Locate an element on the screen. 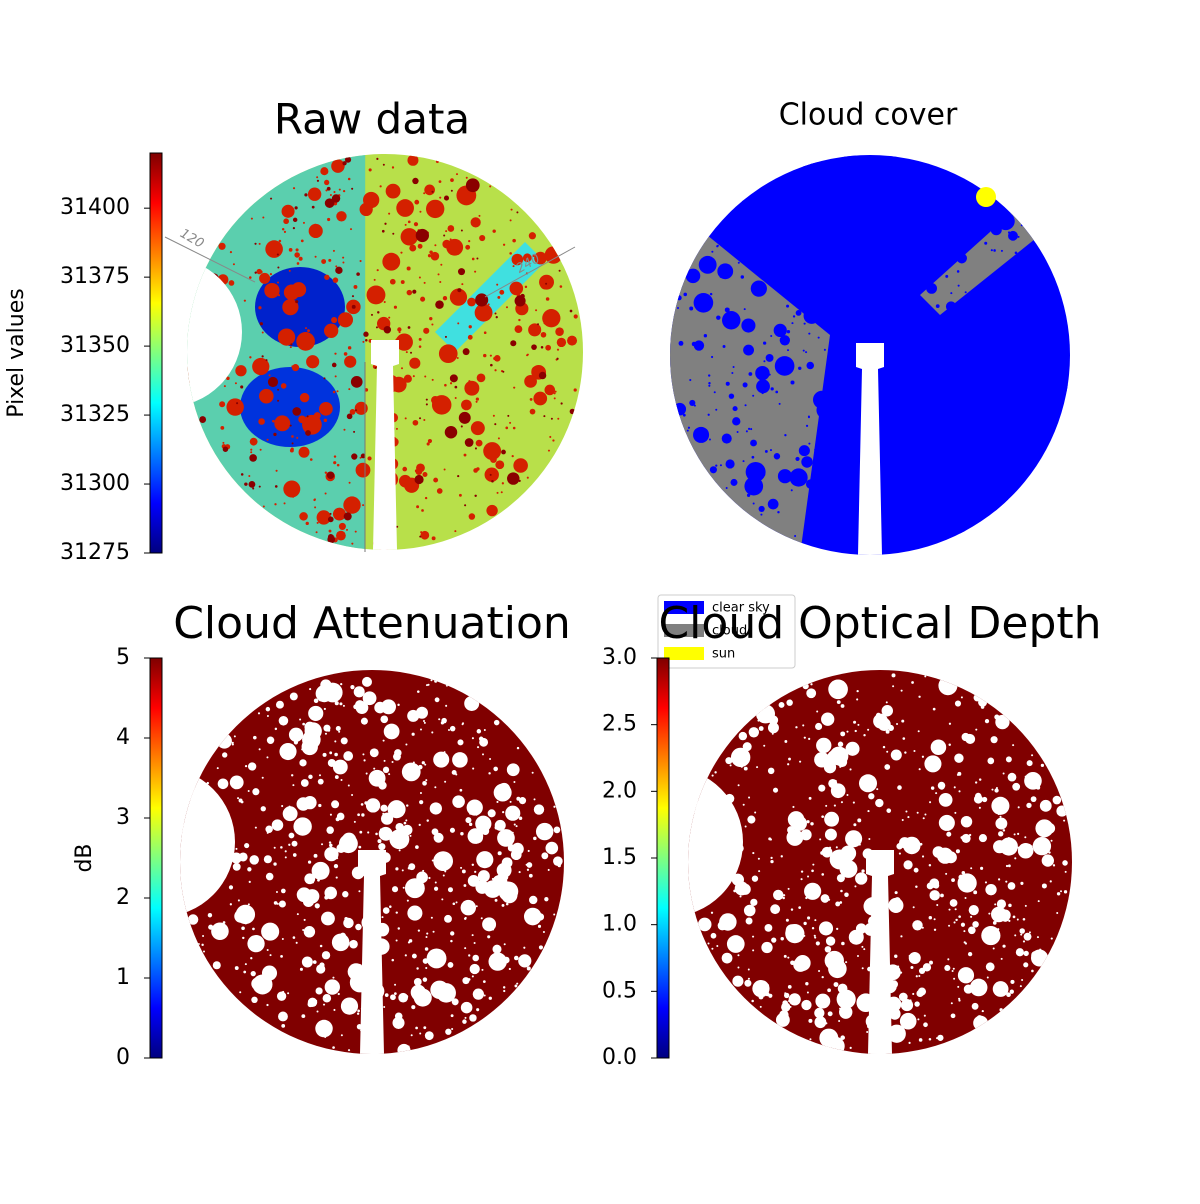 This screenshot has height=1204, width=1200. colorbar-tick-label: 31300 is located at coordinates (95, 483).